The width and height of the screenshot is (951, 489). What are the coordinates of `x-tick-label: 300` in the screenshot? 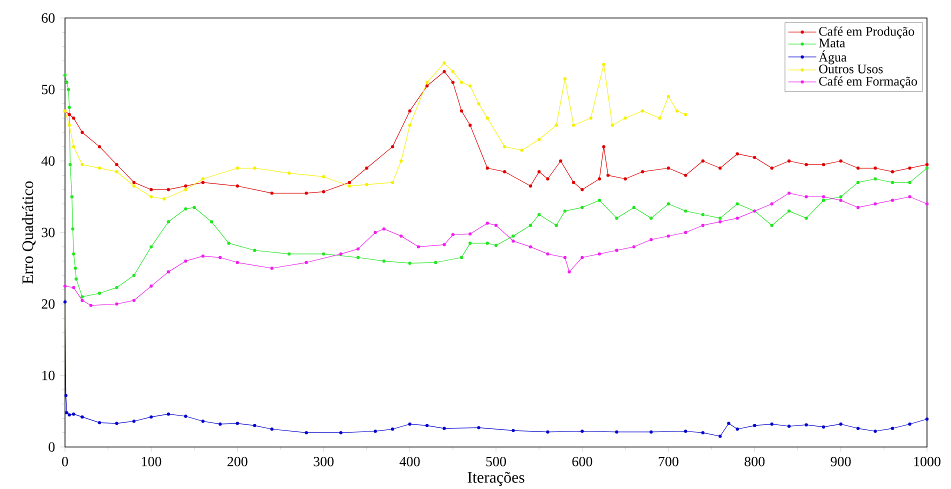 It's located at (324, 461).